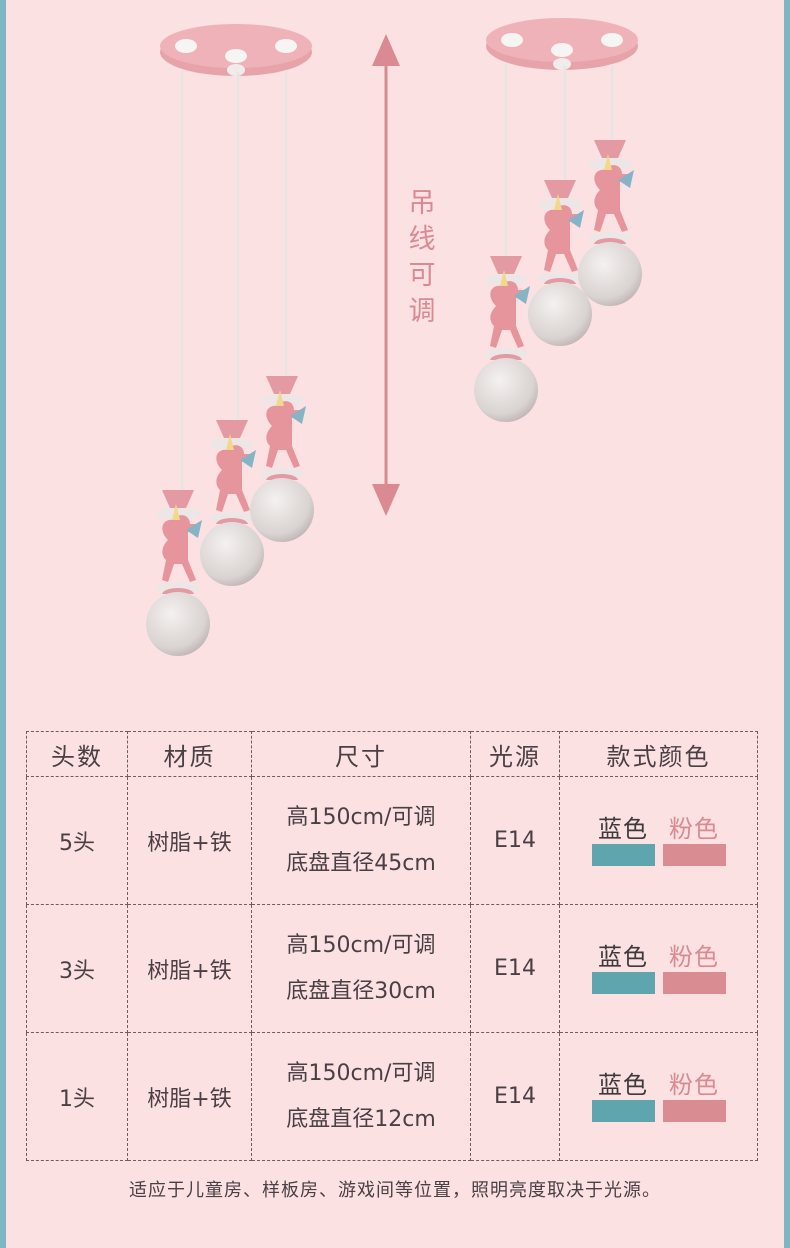 The width and height of the screenshot is (790, 1248). Describe the element at coordinates (361, 863) in the screenshot. I see `size-diameter: 底盘直径45cm` at that location.